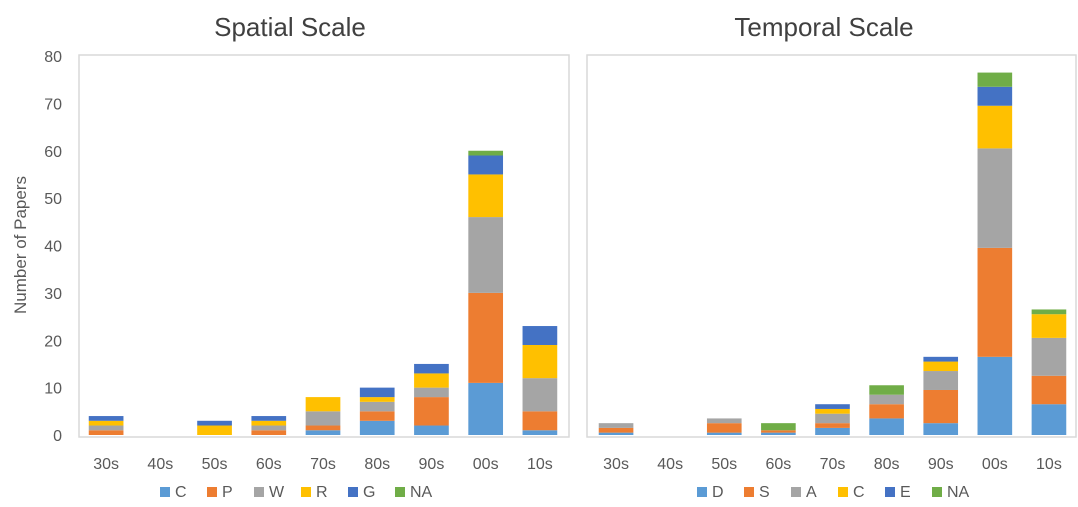 The width and height of the screenshot is (1078, 507). Describe the element at coordinates (377, 399) in the screenshot. I see `bar-segment-r-80s` at that location.